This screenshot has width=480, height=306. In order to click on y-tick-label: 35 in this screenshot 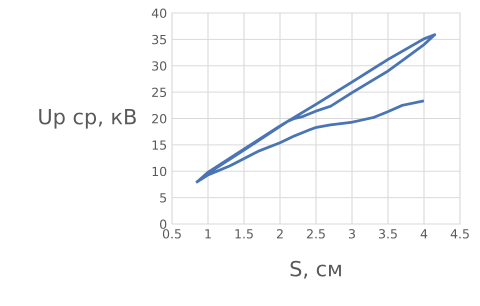, I will do `click(159, 39)`.